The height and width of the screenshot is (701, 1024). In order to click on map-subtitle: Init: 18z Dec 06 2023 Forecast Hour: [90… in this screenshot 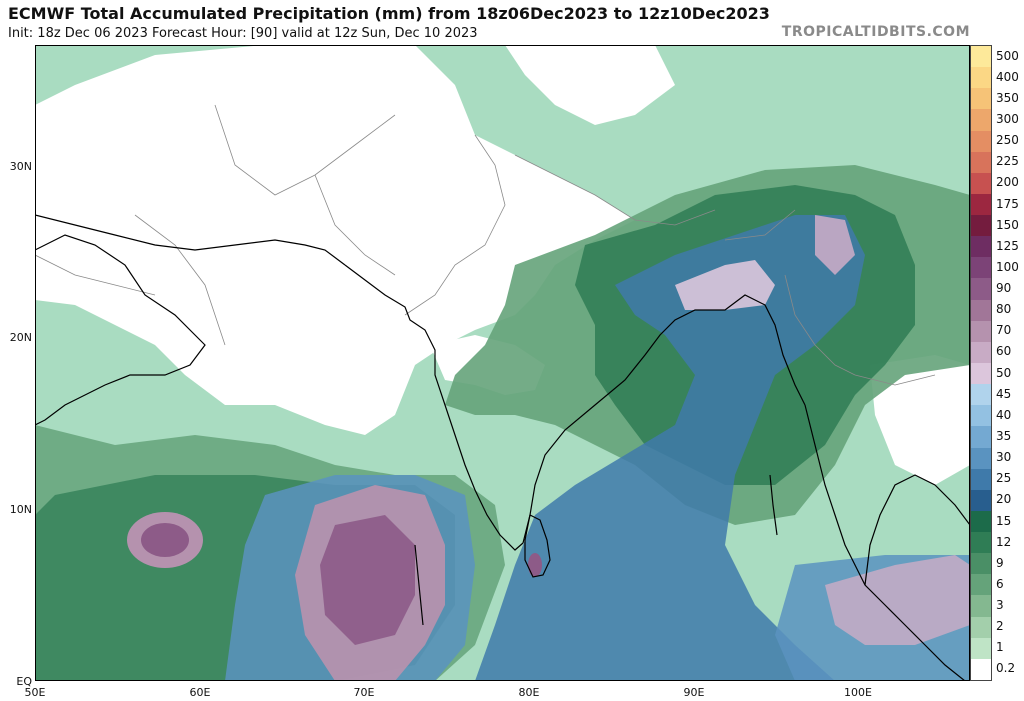, I will do `click(243, 33)`.